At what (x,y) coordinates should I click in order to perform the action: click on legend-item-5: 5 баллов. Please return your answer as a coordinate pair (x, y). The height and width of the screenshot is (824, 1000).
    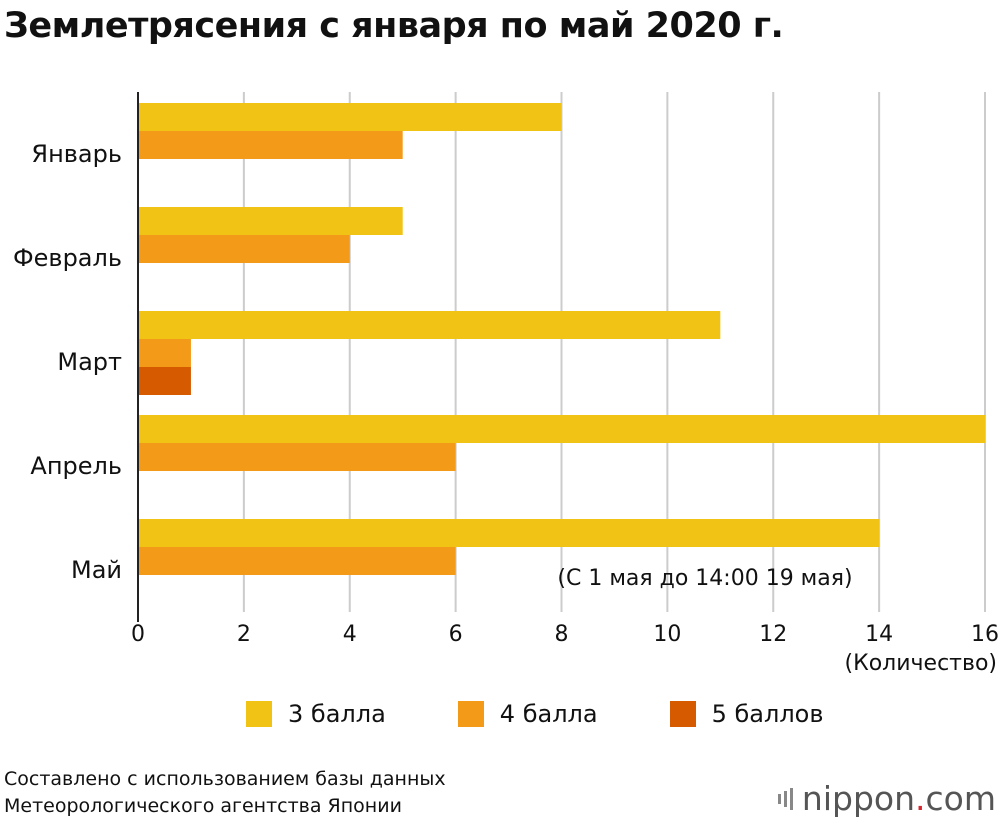
    Looking at the image, I should click on (746, 714).